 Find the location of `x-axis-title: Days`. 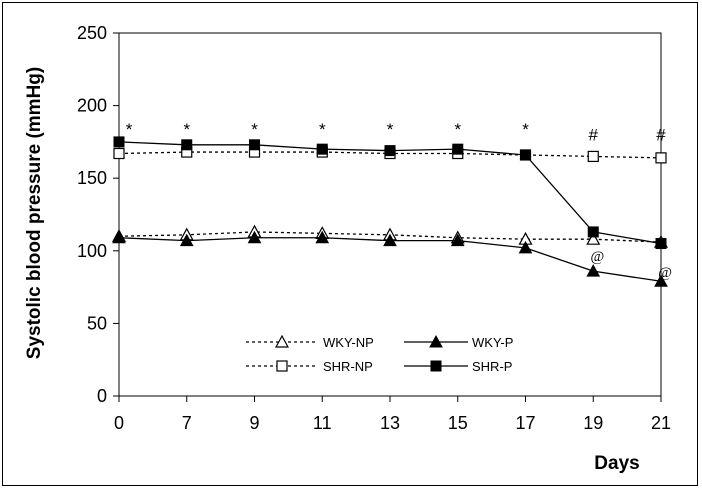

x-axis-title: Days is located at coordinates (616, 463).